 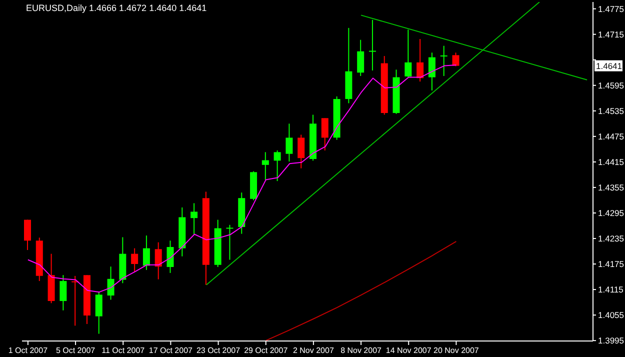 I want to click on x-tick-label: 23 Oct 2007, so click(x=218, y=350).